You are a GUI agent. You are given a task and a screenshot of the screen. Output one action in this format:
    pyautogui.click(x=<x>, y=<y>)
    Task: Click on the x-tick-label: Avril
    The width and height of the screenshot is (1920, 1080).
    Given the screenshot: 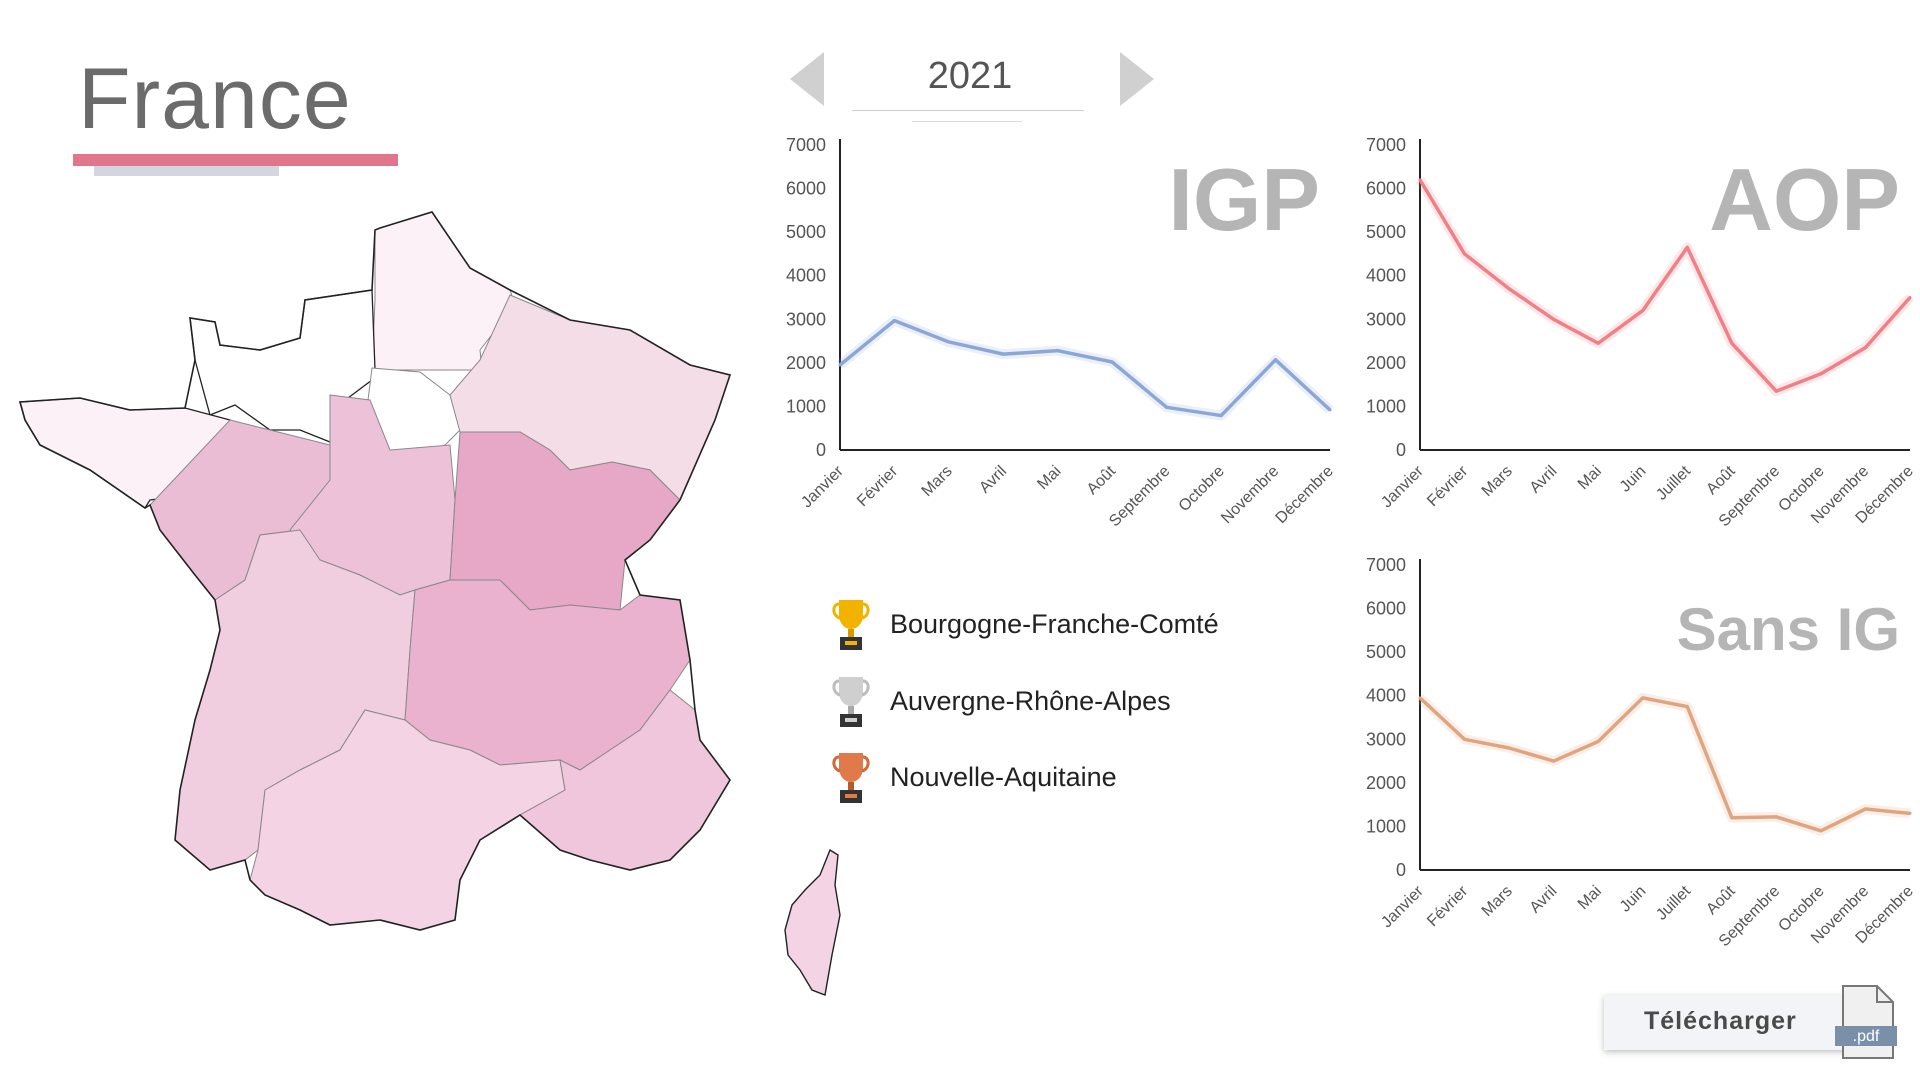 What is the action you would take?
    pyautogui.click(x=1544, y=480)
    